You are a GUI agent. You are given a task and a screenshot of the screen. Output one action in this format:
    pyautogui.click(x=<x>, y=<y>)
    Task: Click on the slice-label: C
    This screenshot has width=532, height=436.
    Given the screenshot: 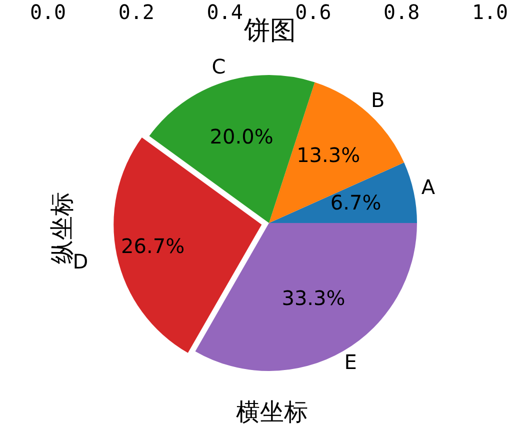 What is the action you would take?
    pyautogui.click(x=219, y=66)
    